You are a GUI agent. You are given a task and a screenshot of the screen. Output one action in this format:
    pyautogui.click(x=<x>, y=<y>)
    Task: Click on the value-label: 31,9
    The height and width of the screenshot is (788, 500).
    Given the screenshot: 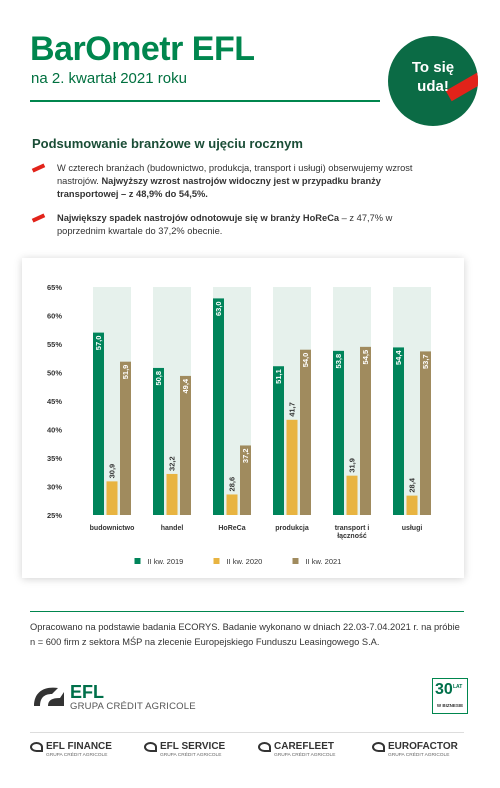 What is the action you would take?
    pyautogui.click(x=352, y=465)
    